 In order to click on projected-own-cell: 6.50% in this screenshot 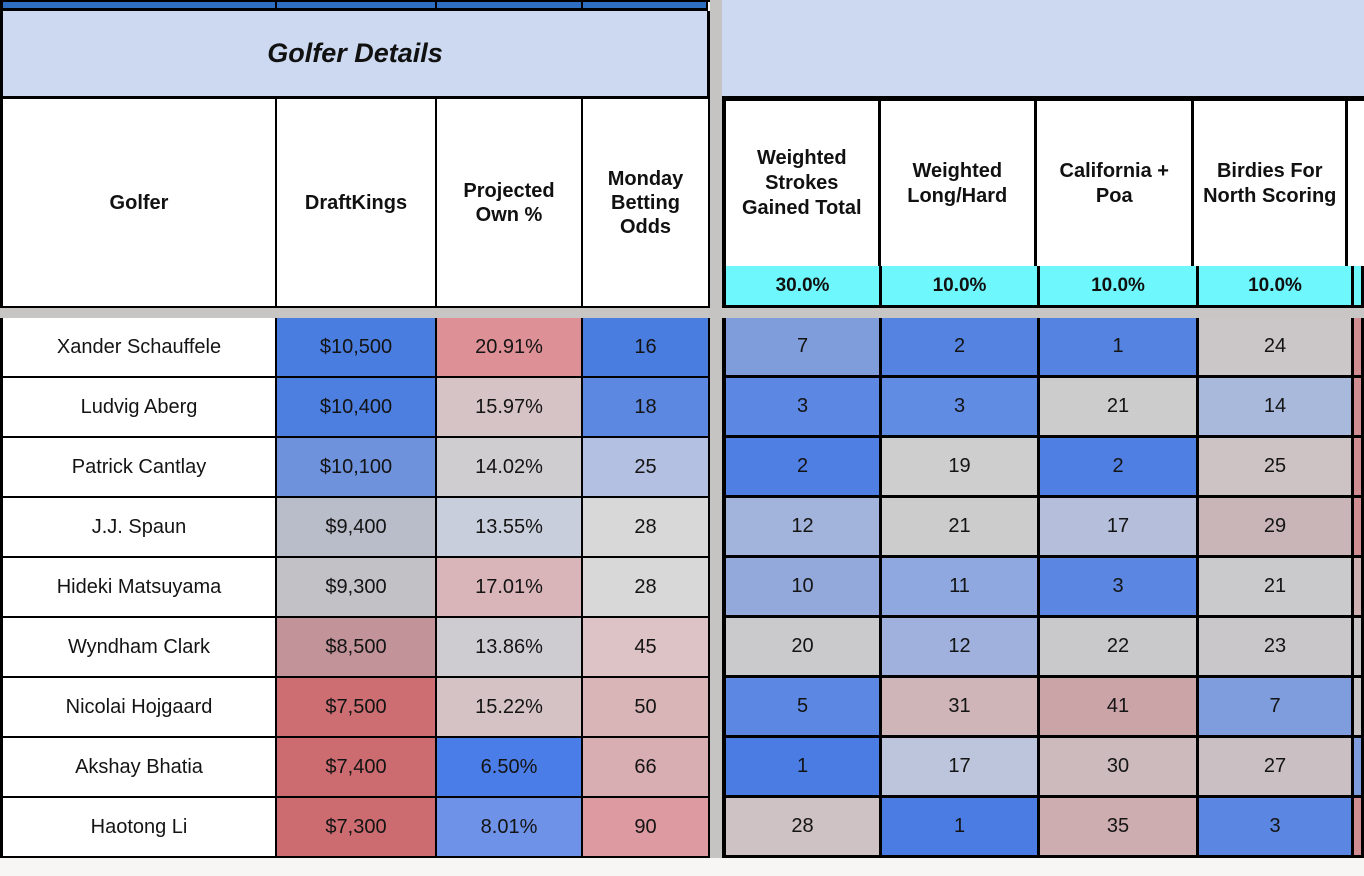, I will do `click(510, 767)`.